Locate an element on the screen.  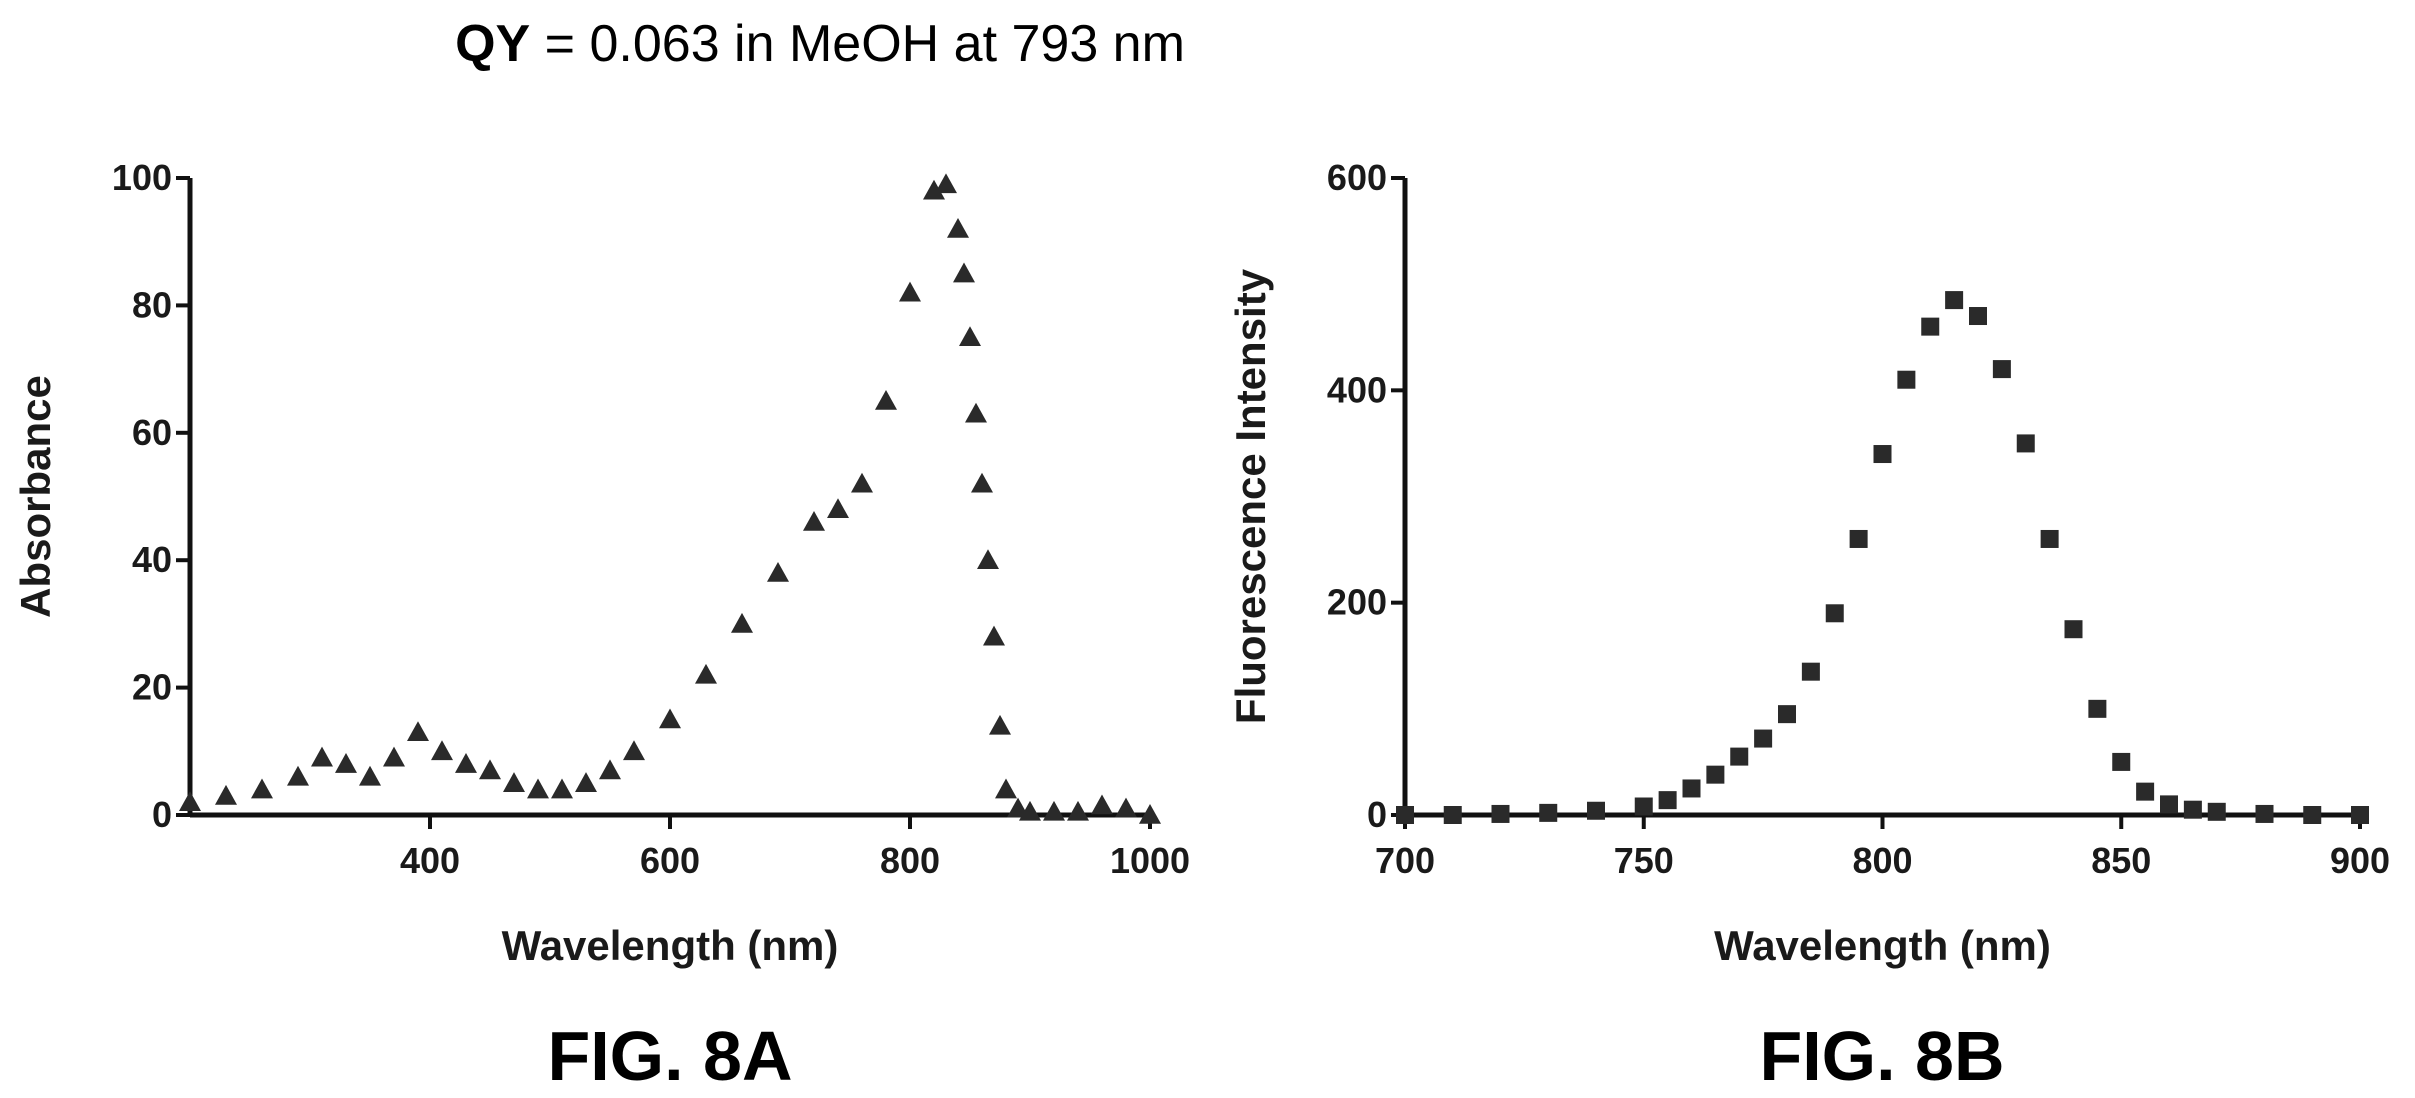
y-tick-label: 20 is located at coordinates (152, 687).